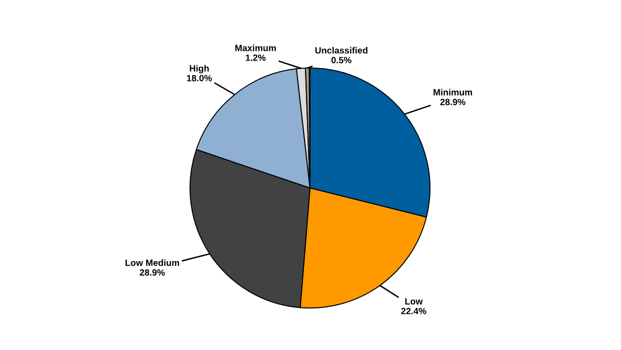  Describe the element at coordinates (413, 311) in the screenshot. I see `data-label: 22.4%` at that location.